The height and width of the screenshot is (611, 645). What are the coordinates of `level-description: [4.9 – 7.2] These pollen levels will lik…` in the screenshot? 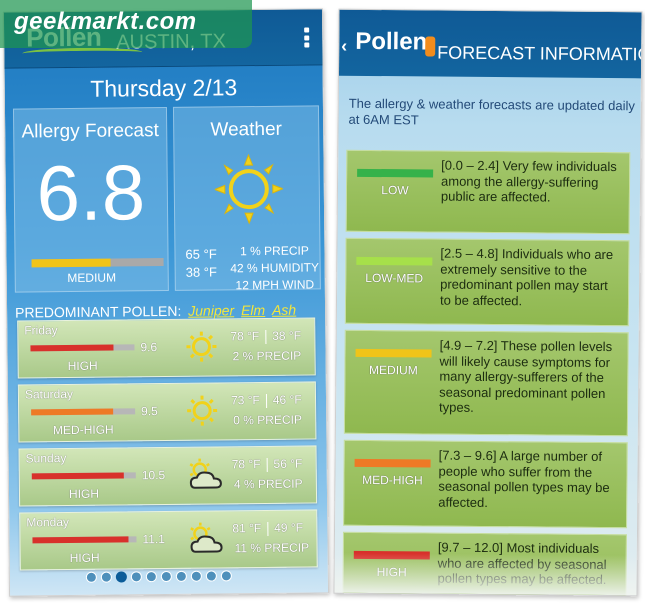 It's located at (526, 376).